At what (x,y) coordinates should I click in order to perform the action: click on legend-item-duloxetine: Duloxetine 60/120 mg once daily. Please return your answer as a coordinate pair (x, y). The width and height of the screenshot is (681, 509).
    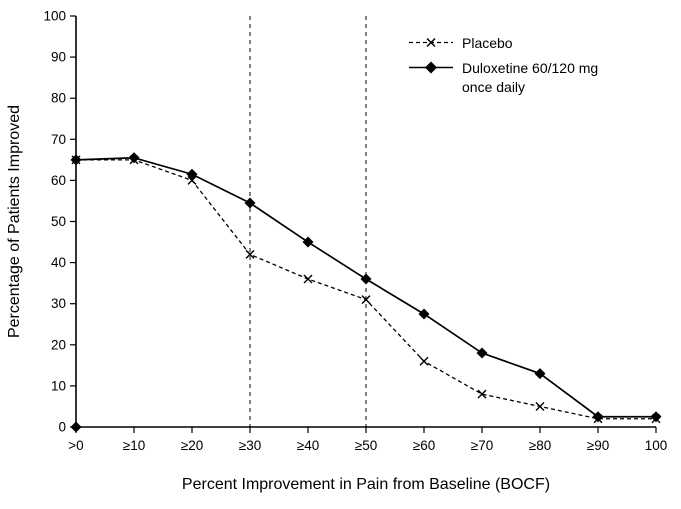
    Looking at the image, I should click on (511, 78).